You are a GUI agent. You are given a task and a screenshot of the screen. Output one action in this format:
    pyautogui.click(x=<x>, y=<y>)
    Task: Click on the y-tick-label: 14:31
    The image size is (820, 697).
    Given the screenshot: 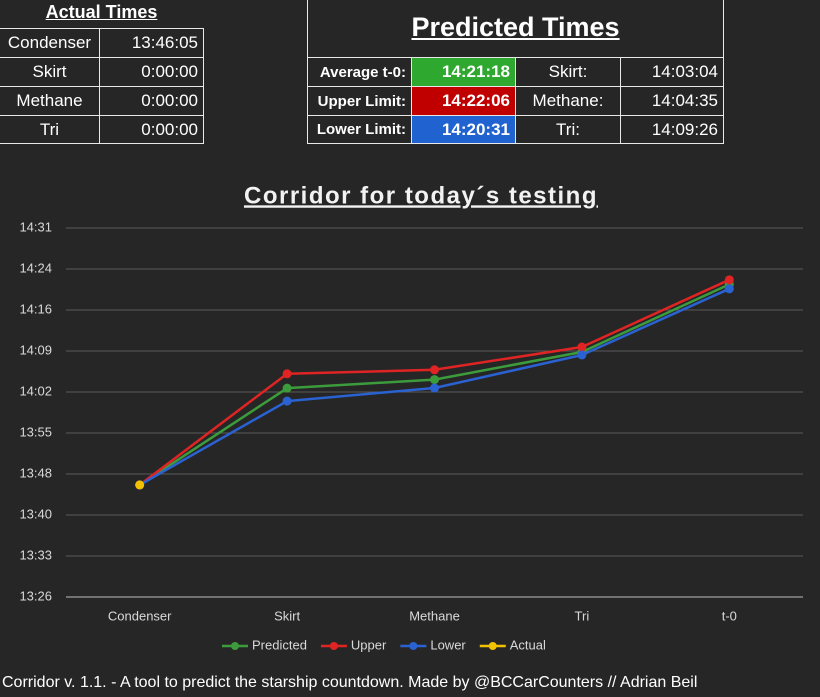 What is the action you would take?
    pyautogui.click(x=35, y=226)
    